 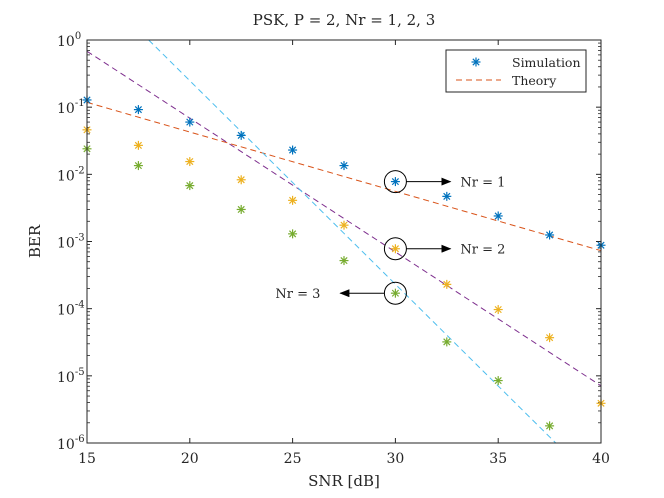 What do you see at coordinates (482, 250) in the screenshot?
I see `annotation-label-1: Nr = 2` at bounding box center [482, 250].